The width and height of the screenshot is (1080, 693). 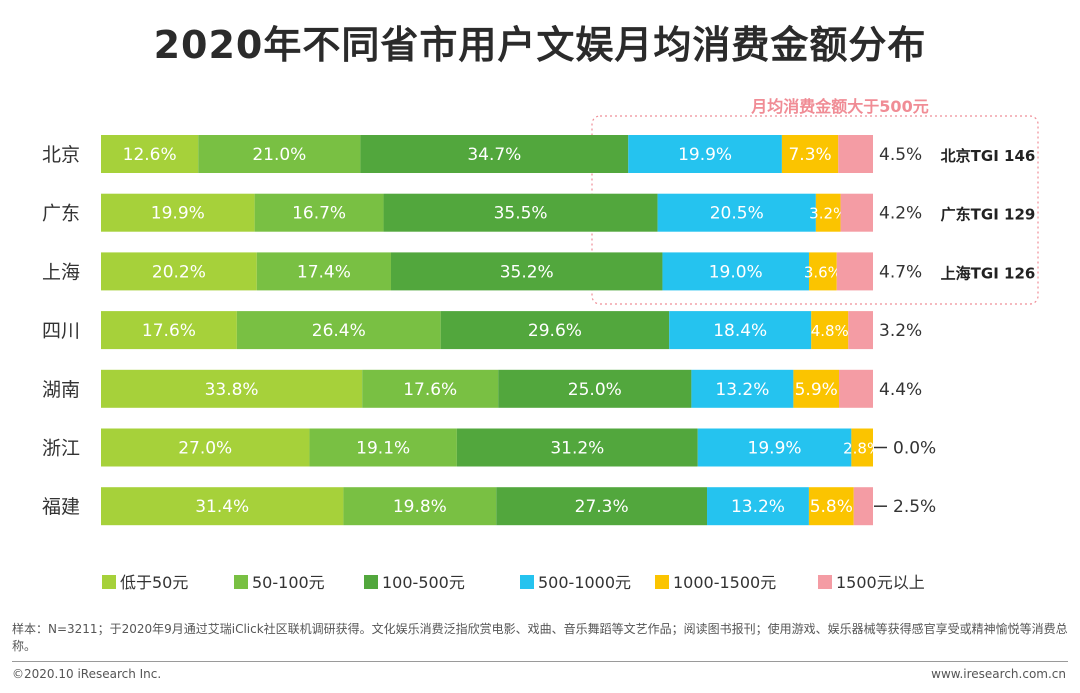 I want to click on category-label: 北京, so click(x=61, y=155).